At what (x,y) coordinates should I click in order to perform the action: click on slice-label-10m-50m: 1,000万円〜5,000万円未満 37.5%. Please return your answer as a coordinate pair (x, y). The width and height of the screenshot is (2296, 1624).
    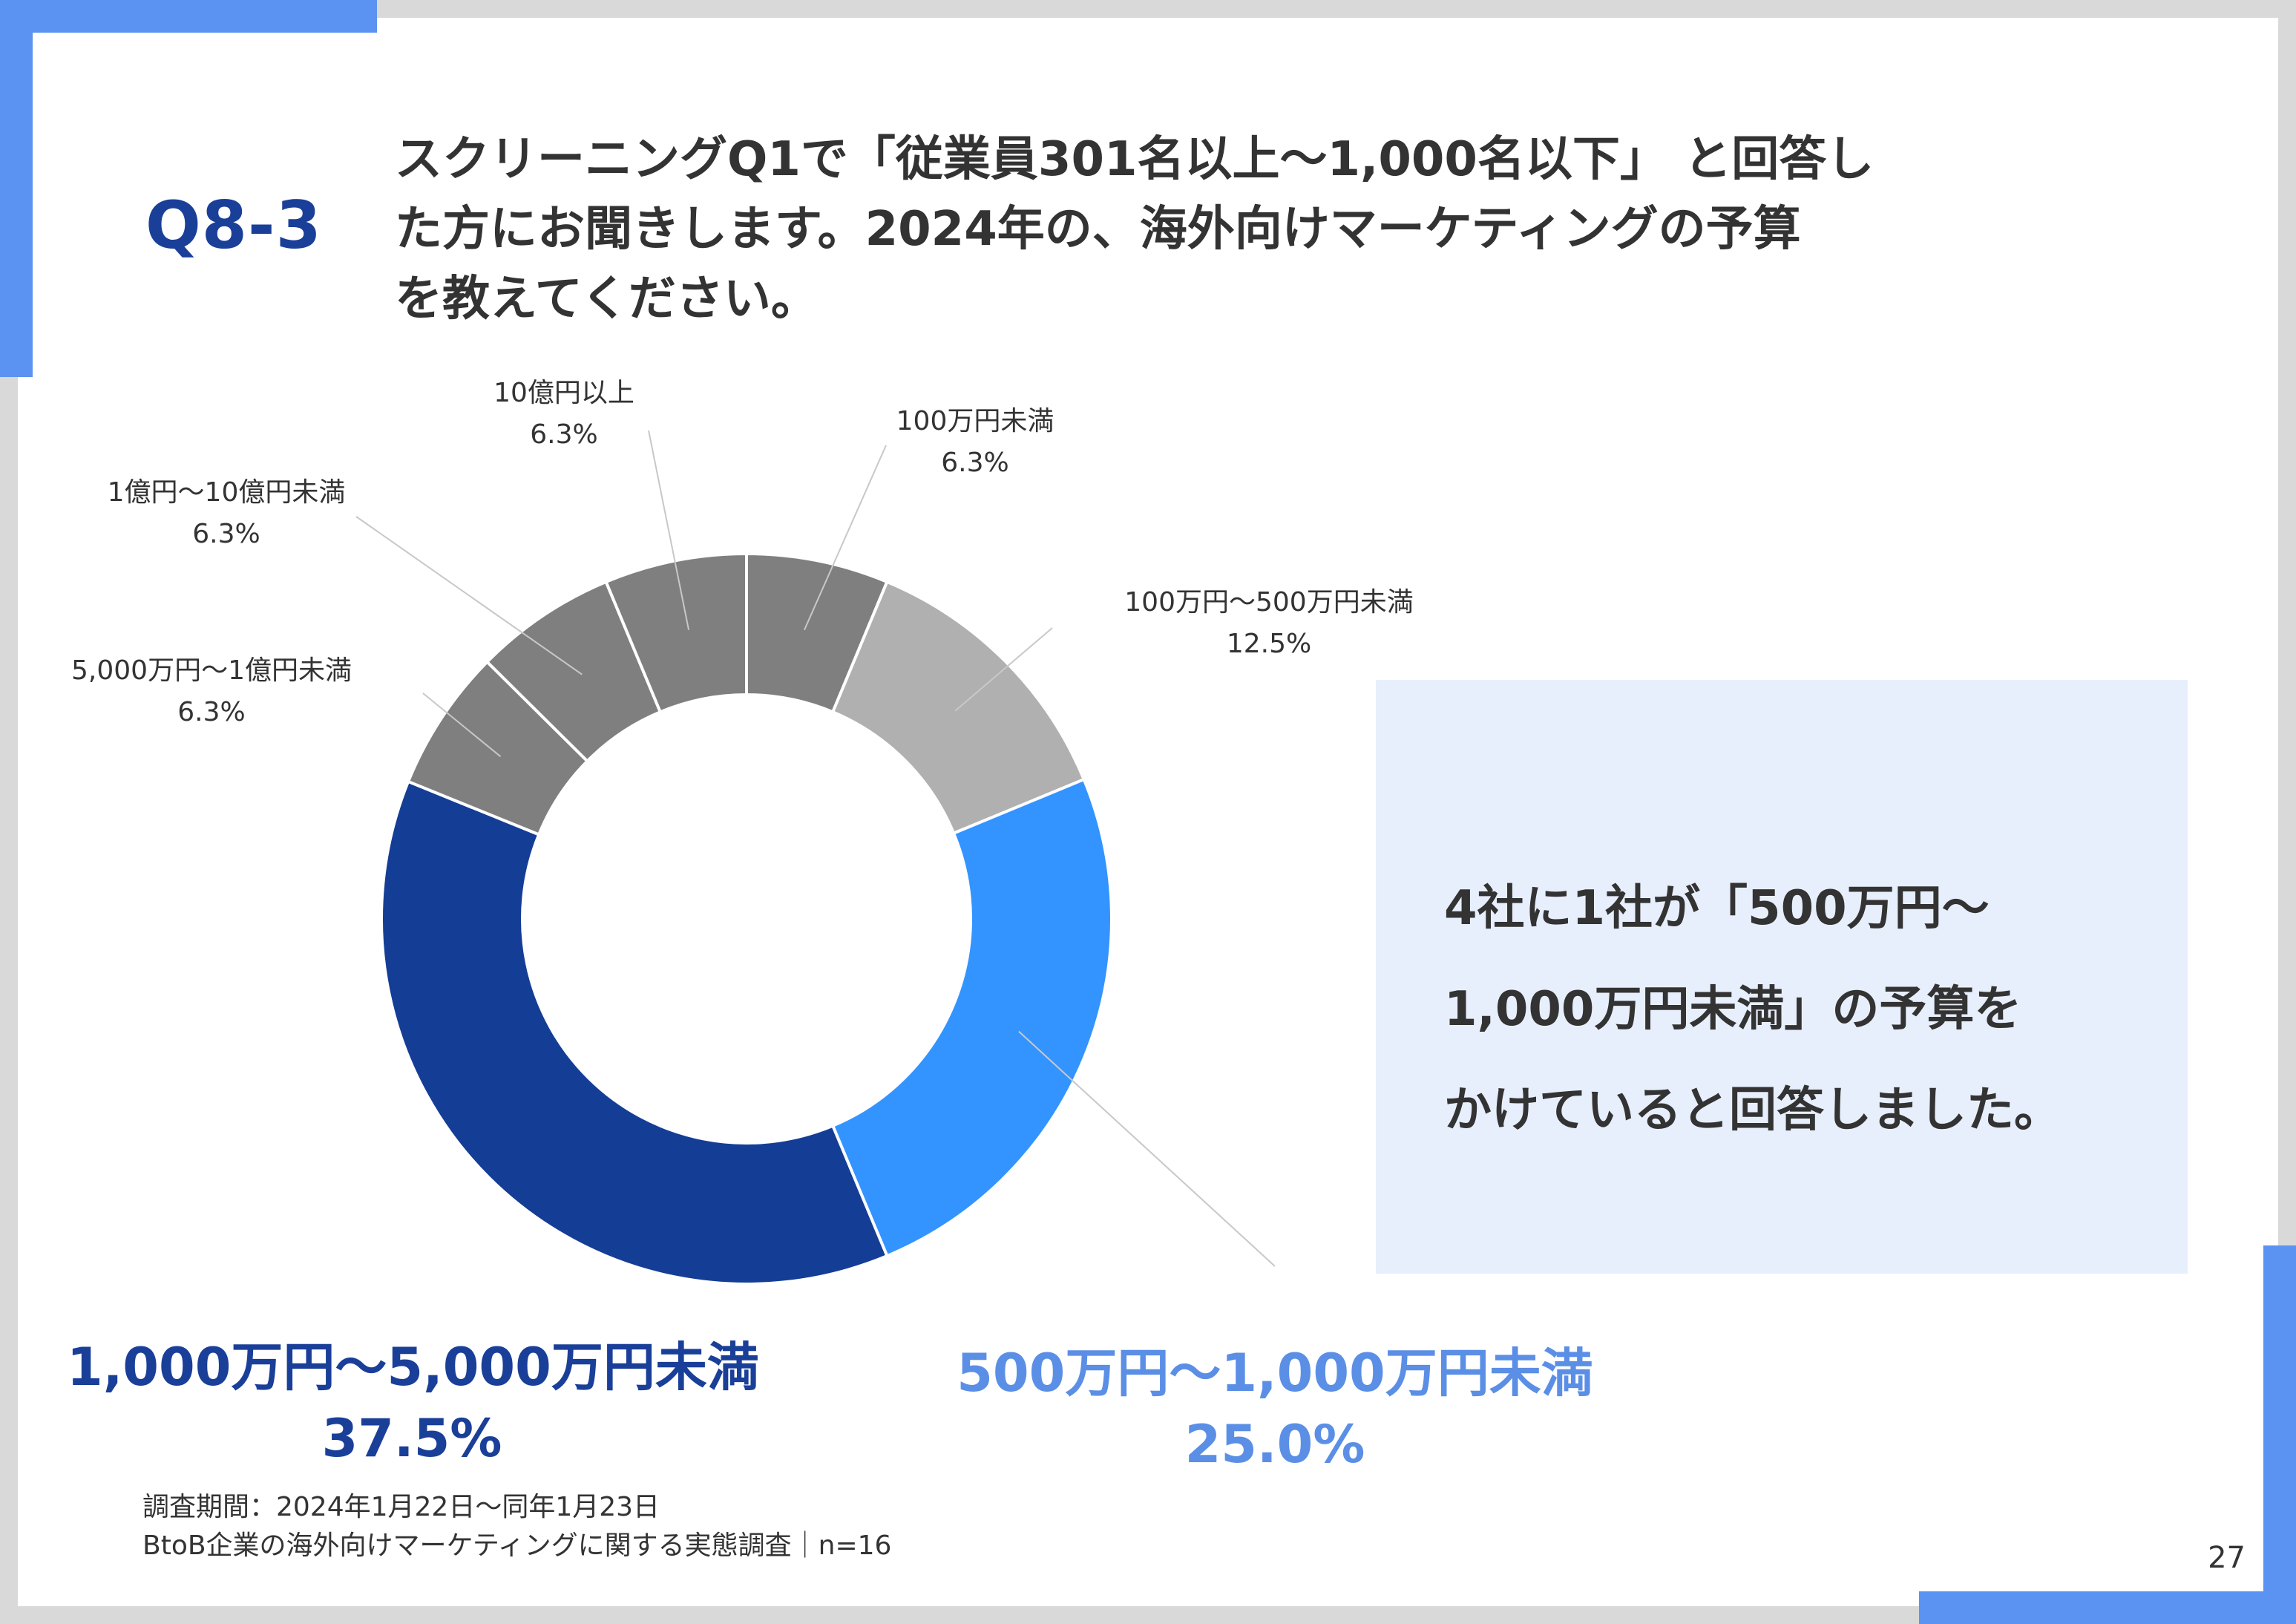
    Looking at the image, I should click on (413, 1403).